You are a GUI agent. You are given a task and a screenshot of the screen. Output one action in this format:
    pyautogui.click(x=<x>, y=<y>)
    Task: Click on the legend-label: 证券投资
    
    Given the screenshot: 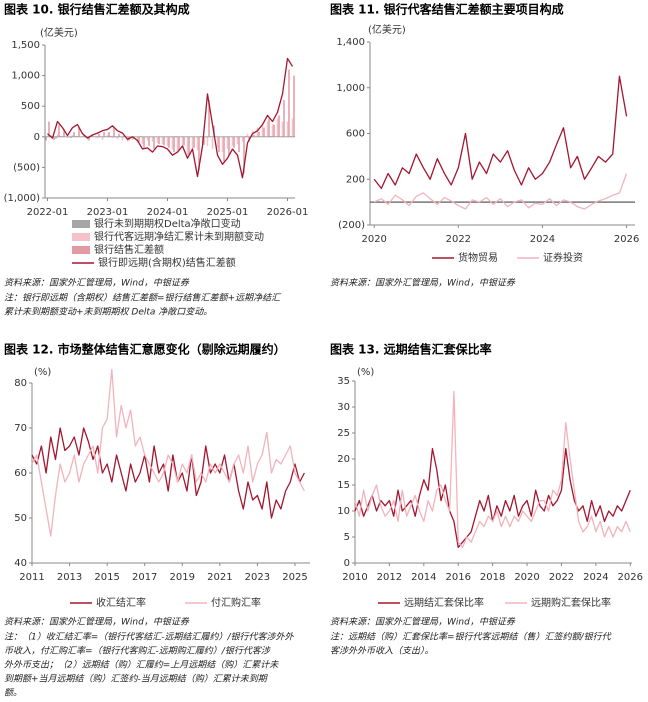 What is the action you would take?
    pyautogui.click(x=563, y=257)
    